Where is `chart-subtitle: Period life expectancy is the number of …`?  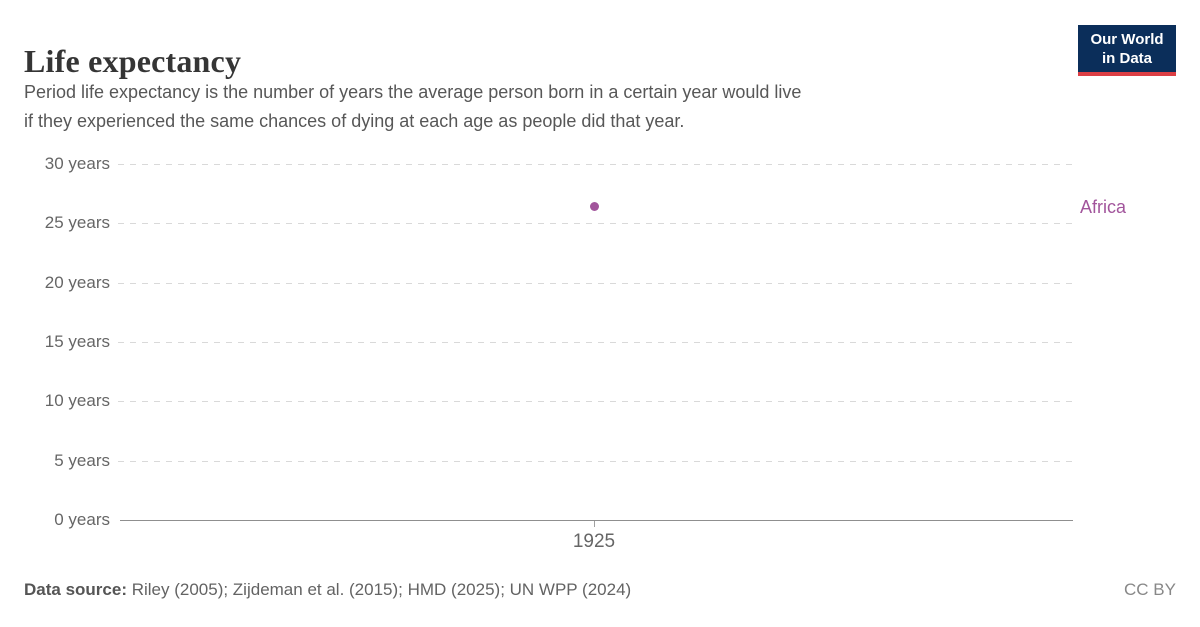 chart-subtitle: Period life expectancy is the number of … is located at coordinates (412, 107).